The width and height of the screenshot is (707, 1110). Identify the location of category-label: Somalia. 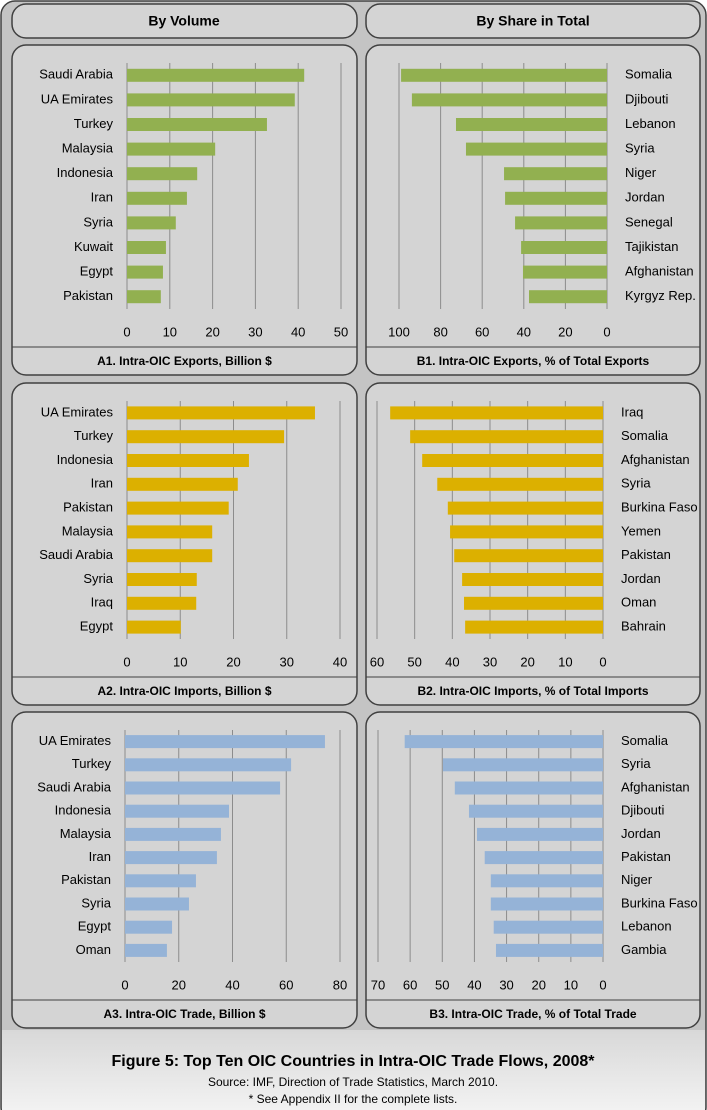
(645, 435).